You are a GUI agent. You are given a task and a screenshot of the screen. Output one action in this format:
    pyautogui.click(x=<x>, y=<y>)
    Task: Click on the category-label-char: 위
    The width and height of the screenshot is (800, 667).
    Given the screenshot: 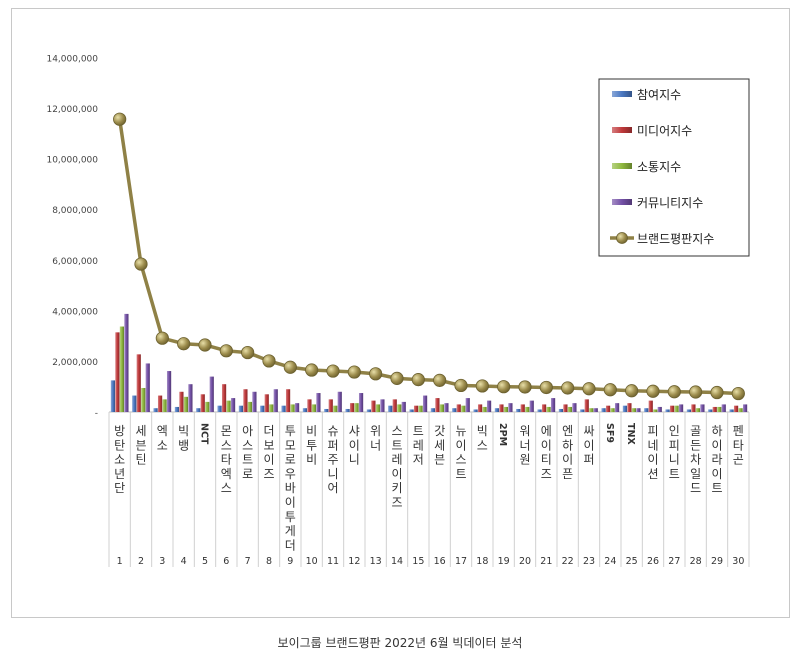 What is the action you would take?
    pyautogui.click(x=375, y=431)
    